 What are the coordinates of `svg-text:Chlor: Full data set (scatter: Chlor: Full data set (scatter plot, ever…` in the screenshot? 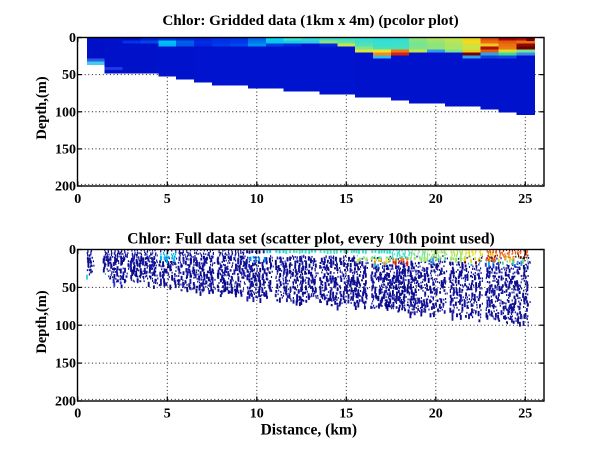 It's located at (310, 239).